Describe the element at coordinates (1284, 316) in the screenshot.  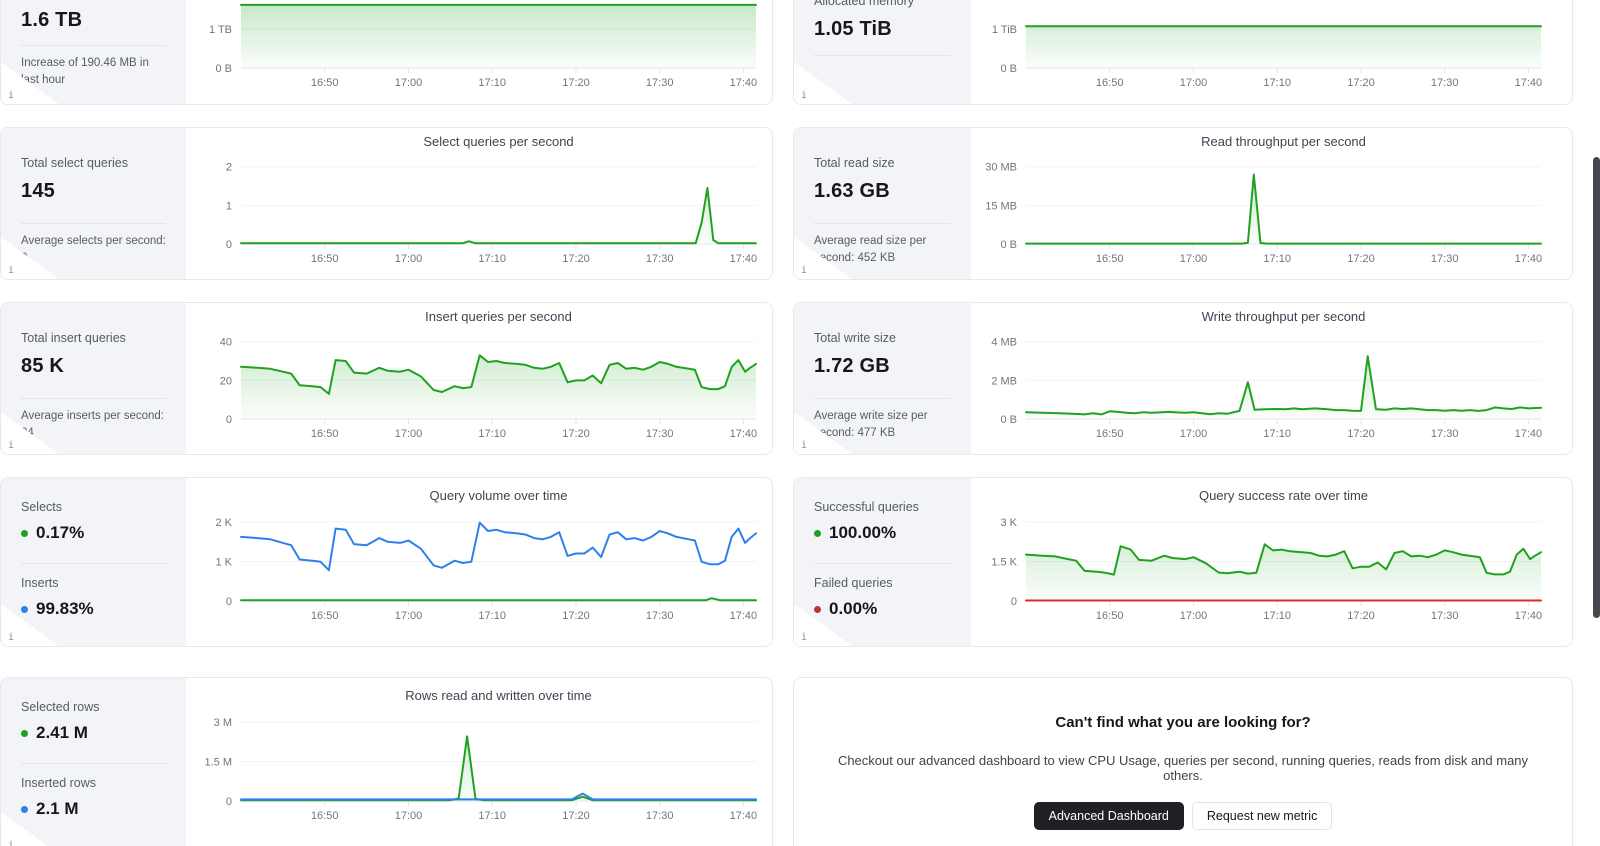
I see `svg-text: Write throughput per second` at that location.